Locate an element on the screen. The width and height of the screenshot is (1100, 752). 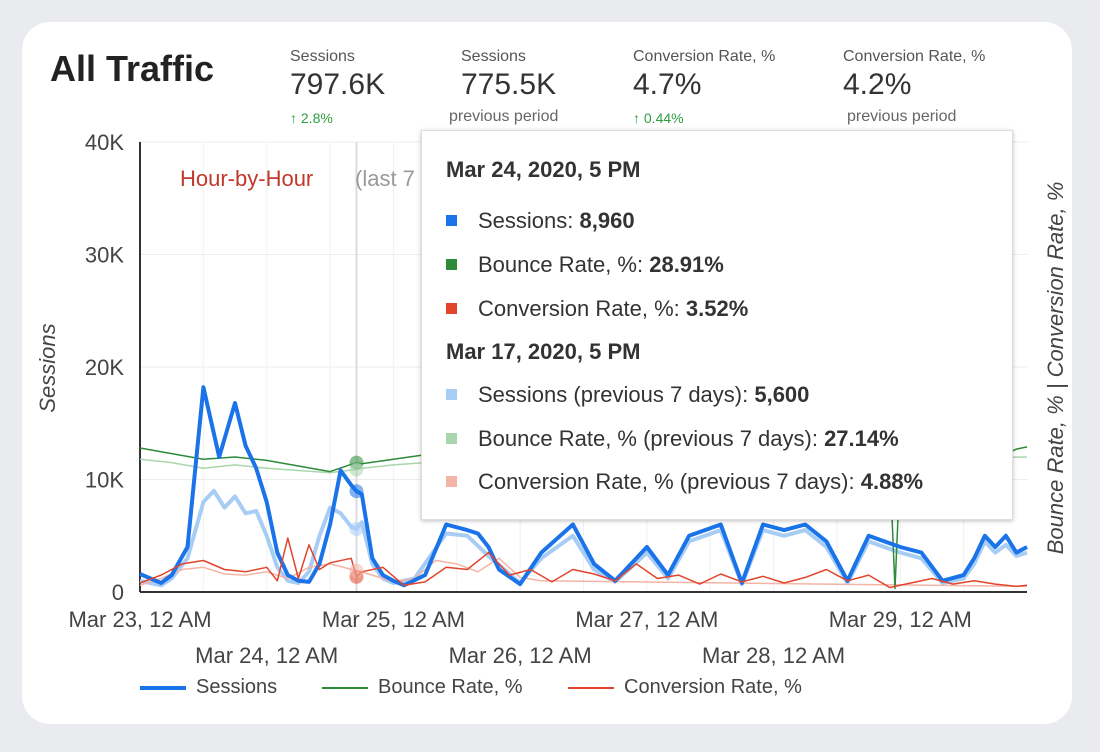
page-title: All Traffic is located at coordinates (132, 68).